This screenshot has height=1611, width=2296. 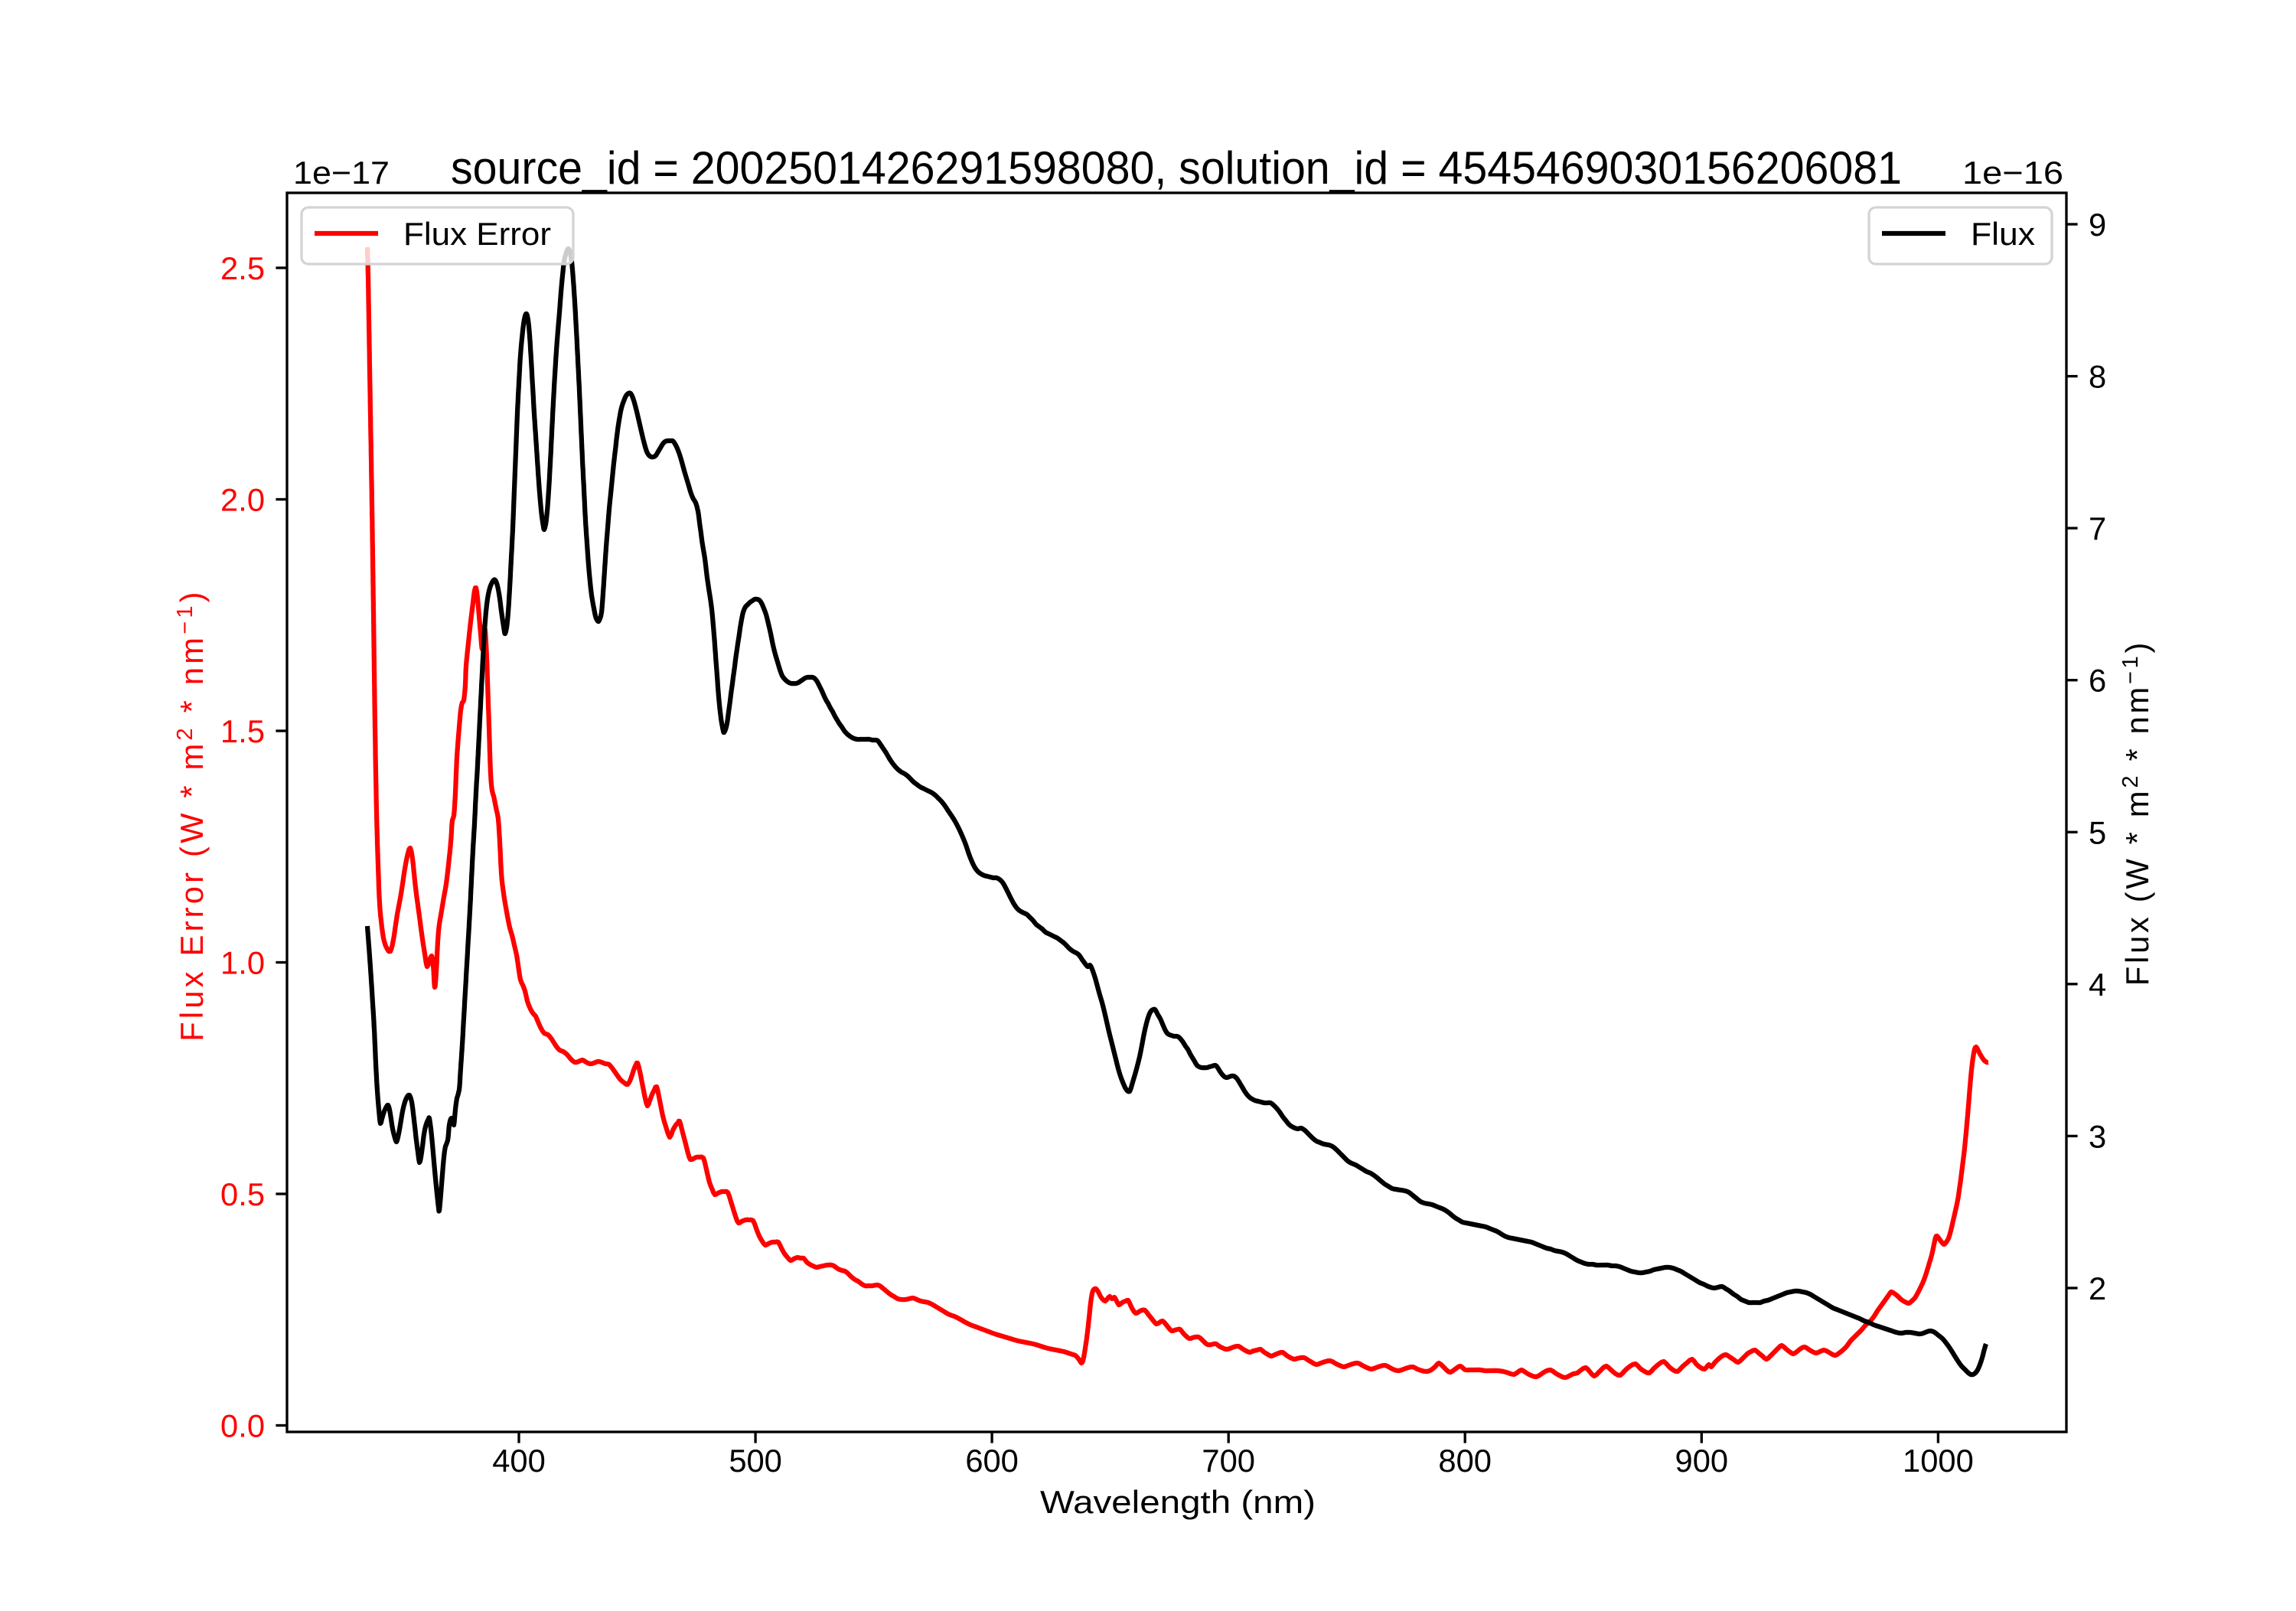 I want to click on svg-text: 400, so click(x=519, y=1461).